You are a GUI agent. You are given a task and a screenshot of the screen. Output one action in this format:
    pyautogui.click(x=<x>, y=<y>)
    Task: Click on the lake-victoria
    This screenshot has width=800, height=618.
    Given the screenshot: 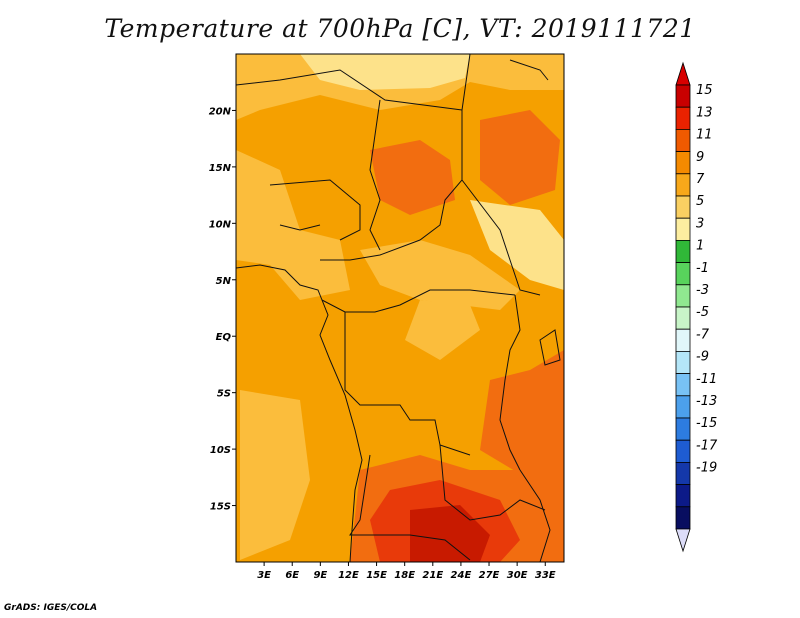 What is the action you would take?
    pyautogui.click(x=550, y=347)
    